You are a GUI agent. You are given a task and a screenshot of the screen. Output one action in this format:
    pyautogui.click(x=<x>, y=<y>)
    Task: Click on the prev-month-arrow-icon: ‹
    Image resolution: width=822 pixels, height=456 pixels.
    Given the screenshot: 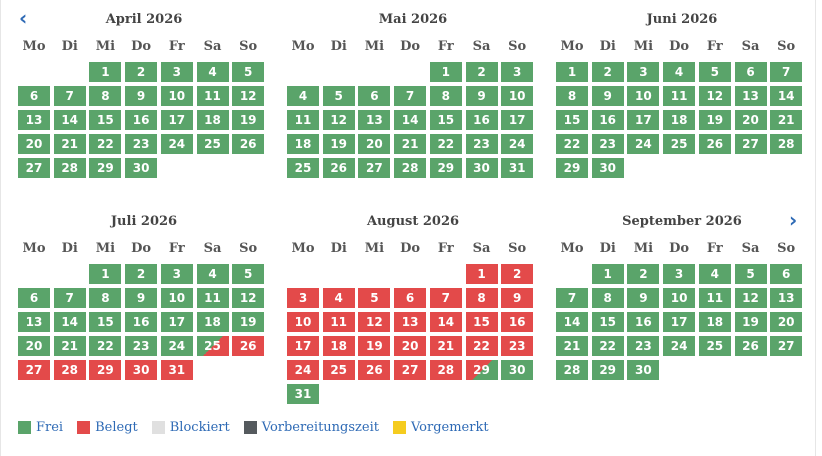 What is the action you would take?
    pyautogui.click(x=23, y=18)
    